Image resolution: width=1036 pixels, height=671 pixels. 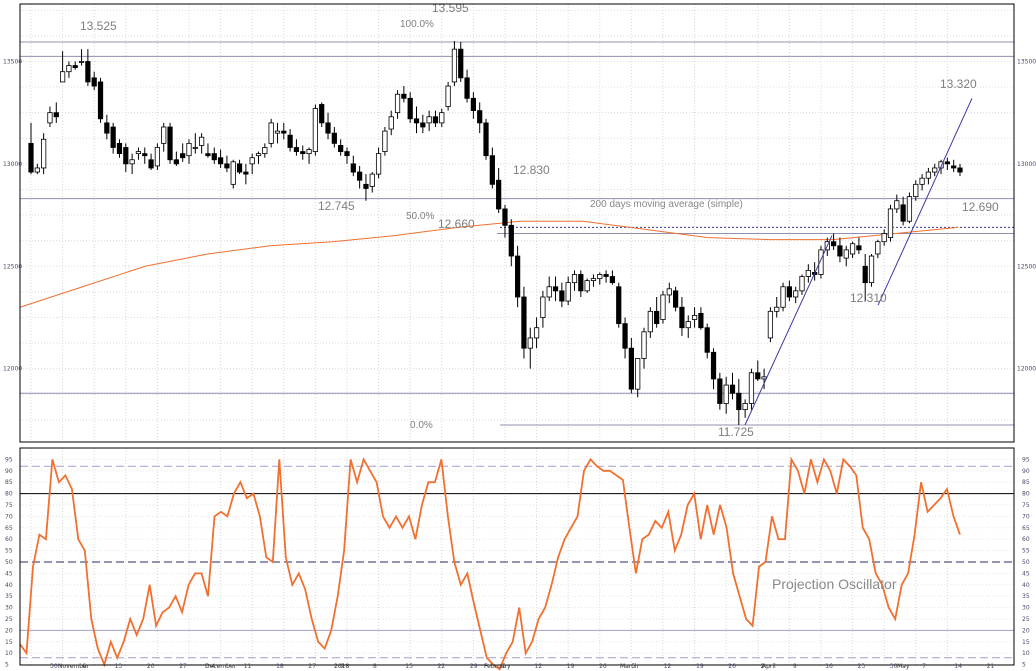 I want to click on x-month-label: 2018, so click(x=341, y=666).